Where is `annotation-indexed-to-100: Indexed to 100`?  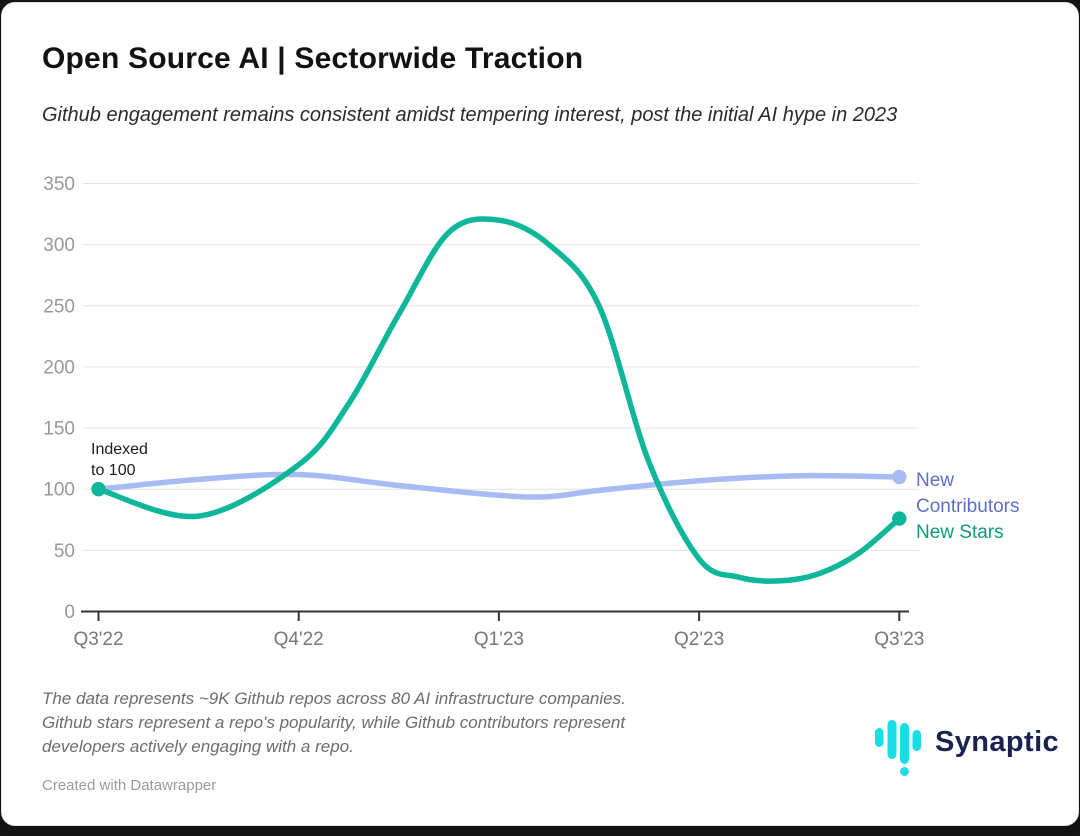
annotation-indexed-to-100: Indexed to 100 is located at coordinates (119, 460).